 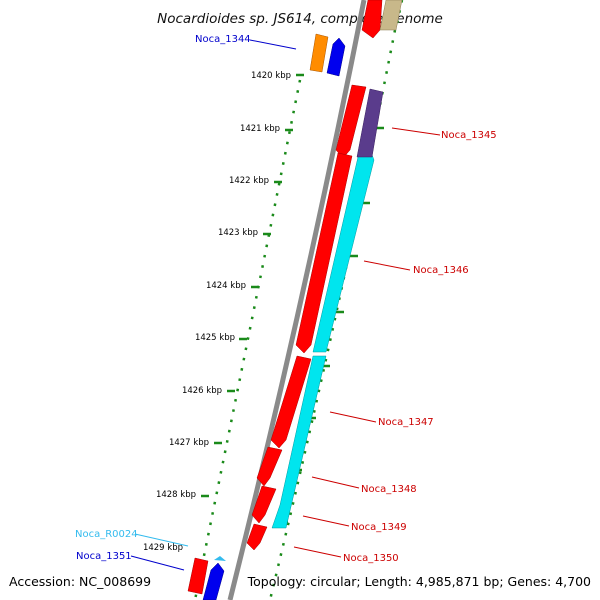 What do you see at coordinates (319, 53) in the screenshot?
I see `gene-arrow-orange` at bounding box center [319, 53].